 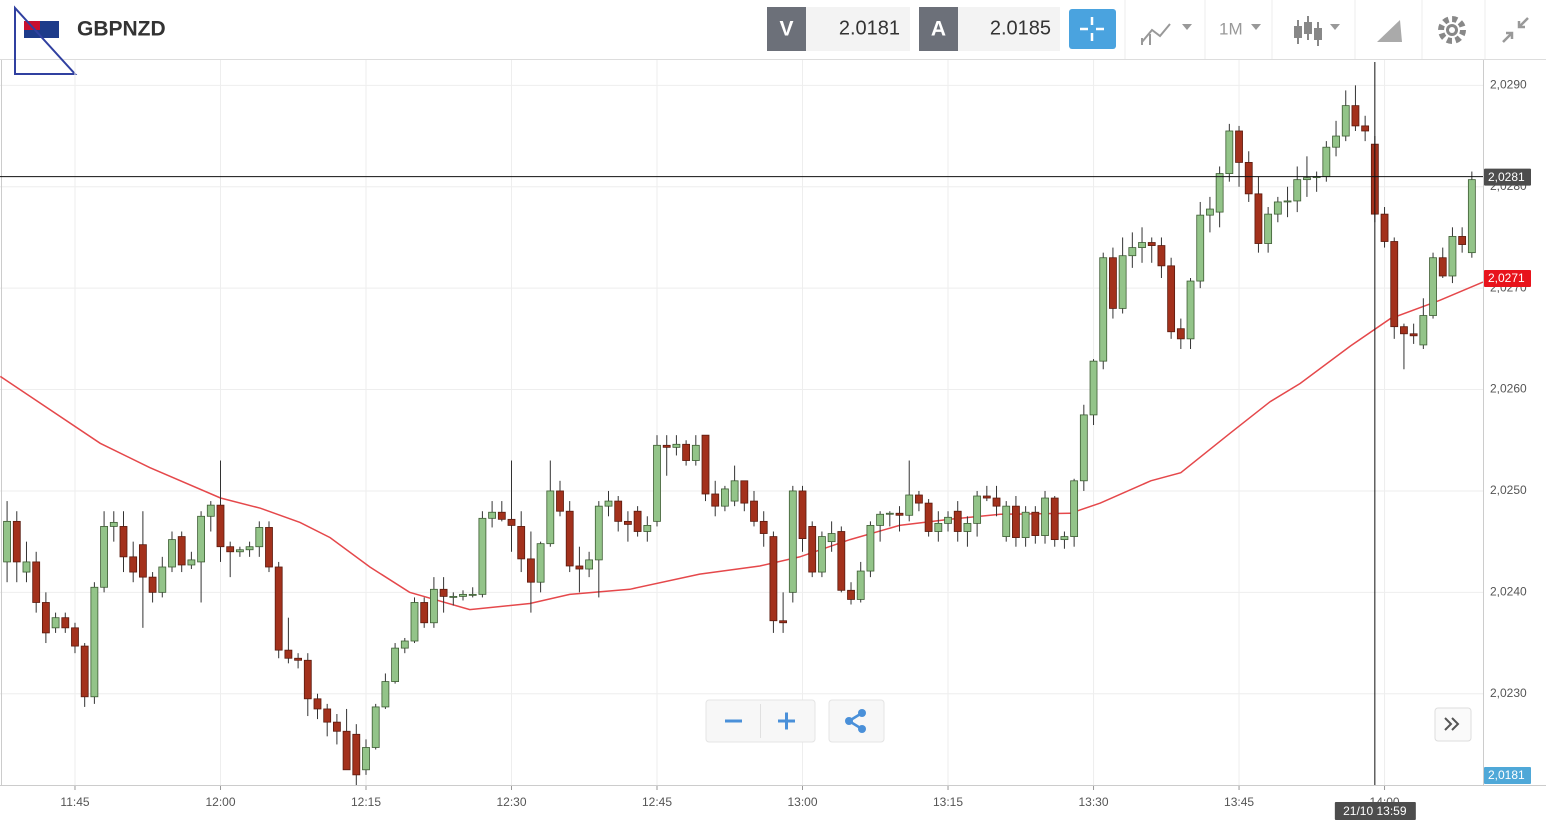 What do you see at coordinates (366, 802) in the screenshot?
I see `x-tick-label: 12:15` at bounding box center [366, 802].